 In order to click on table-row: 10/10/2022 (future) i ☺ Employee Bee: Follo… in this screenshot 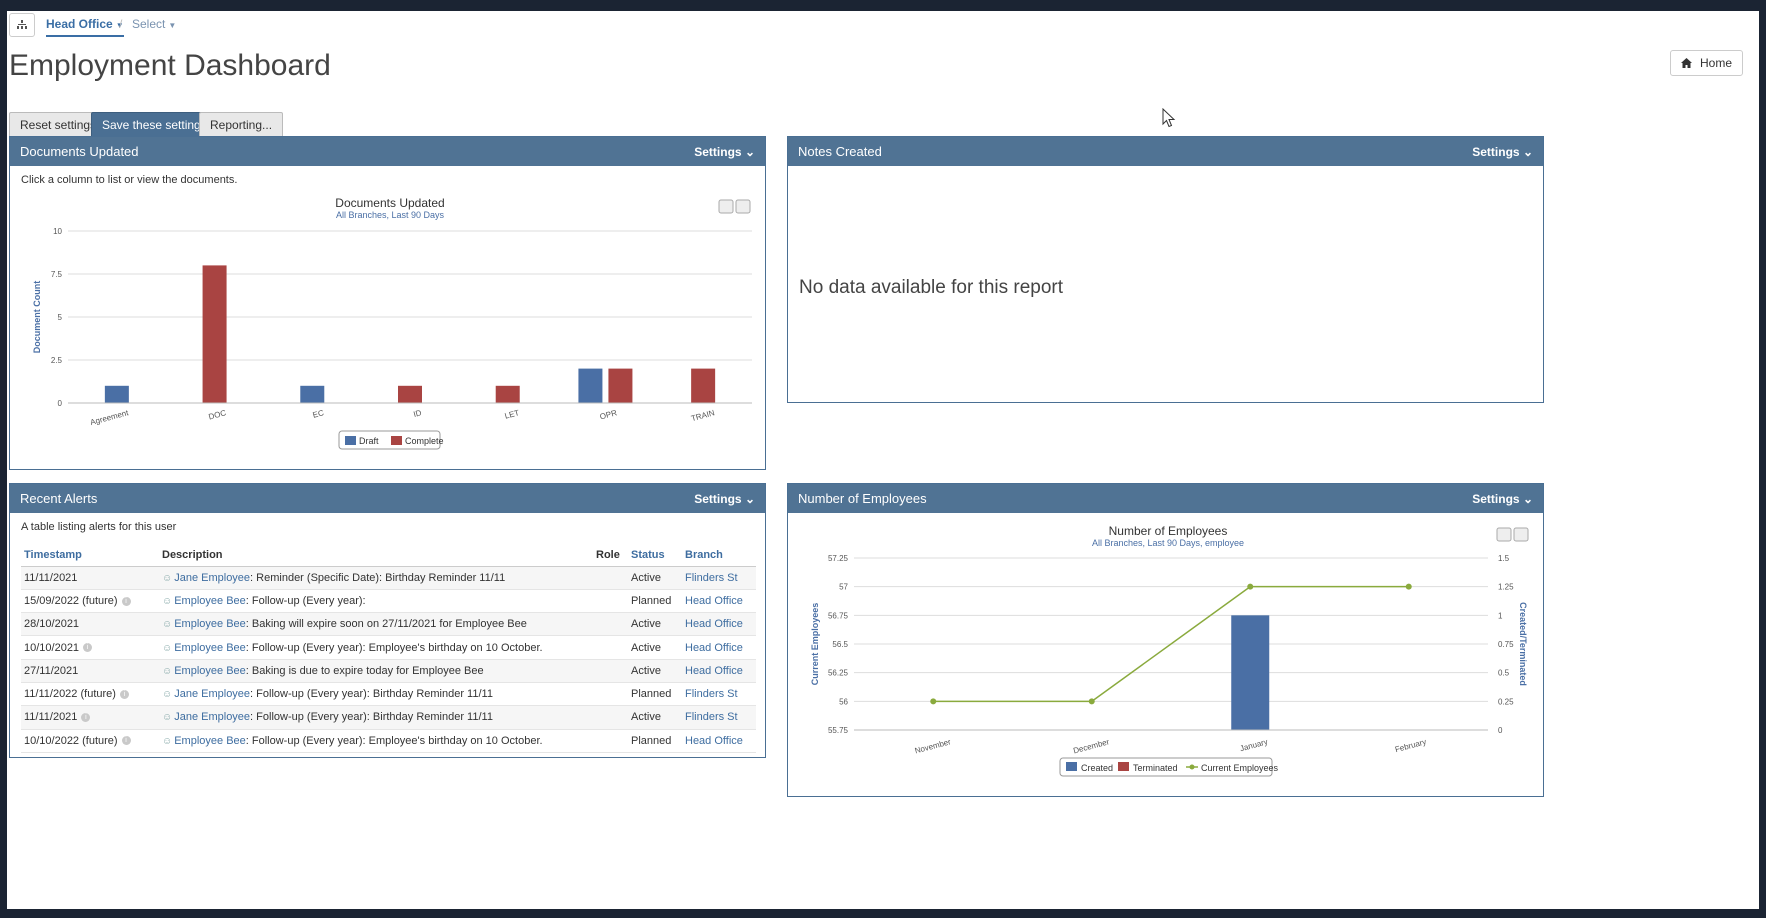, I will do `click(388, 741)`.